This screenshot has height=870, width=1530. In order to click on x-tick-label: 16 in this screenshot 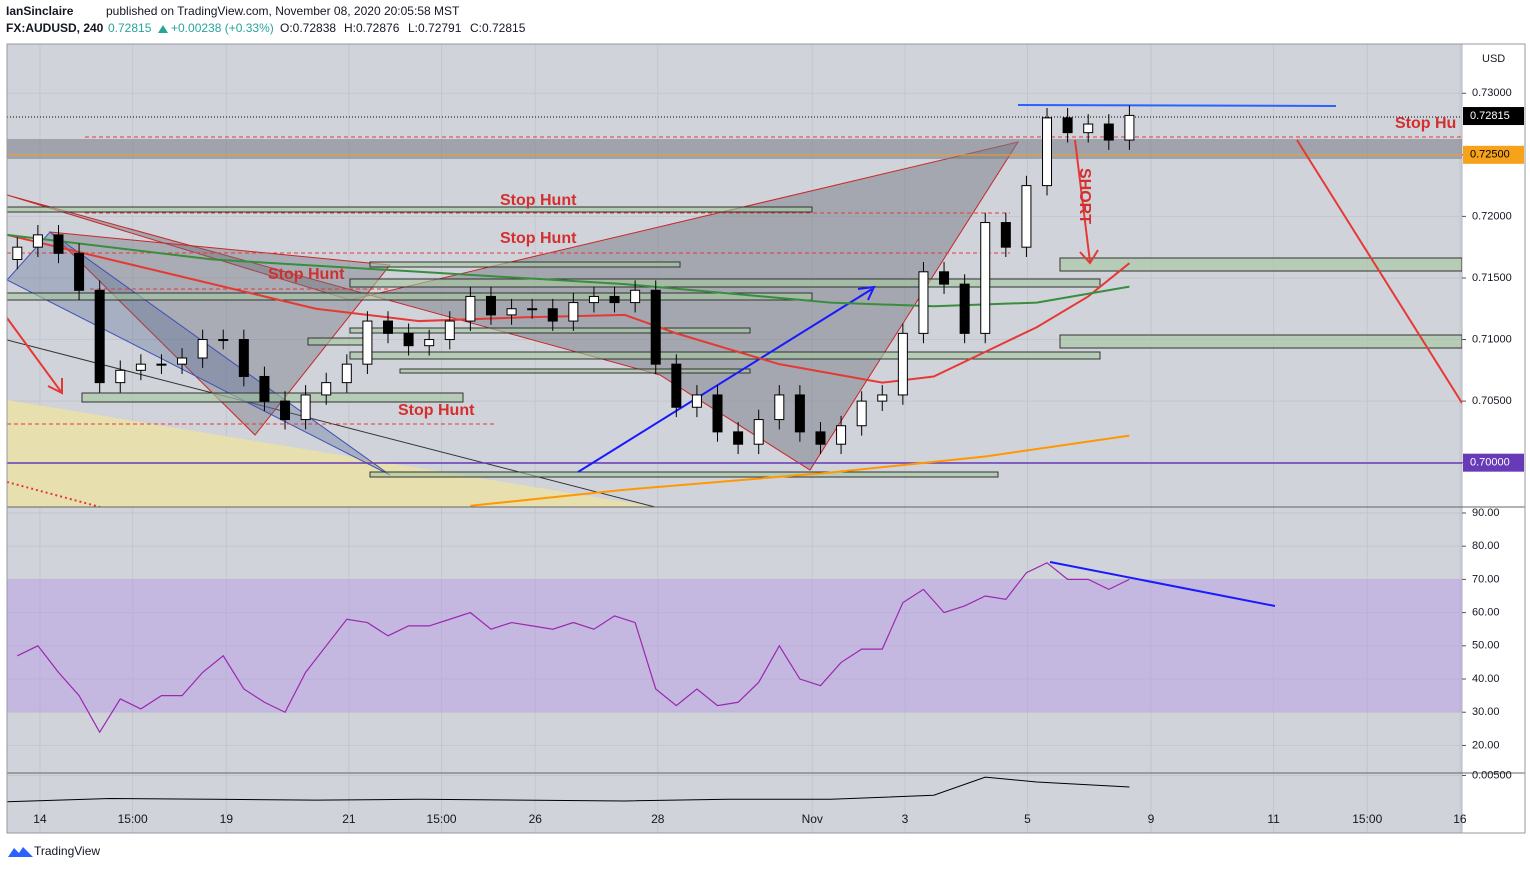, I will do `click(1460, 819)`.